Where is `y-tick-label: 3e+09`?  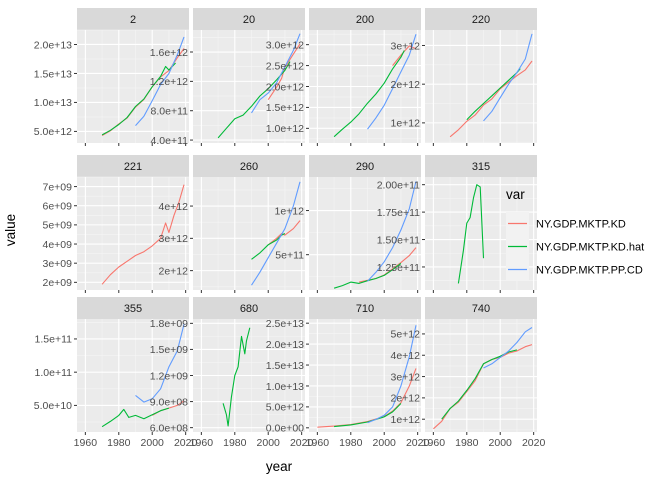
y-tick-label: 3e+09 is located at coordinates (58, 264).